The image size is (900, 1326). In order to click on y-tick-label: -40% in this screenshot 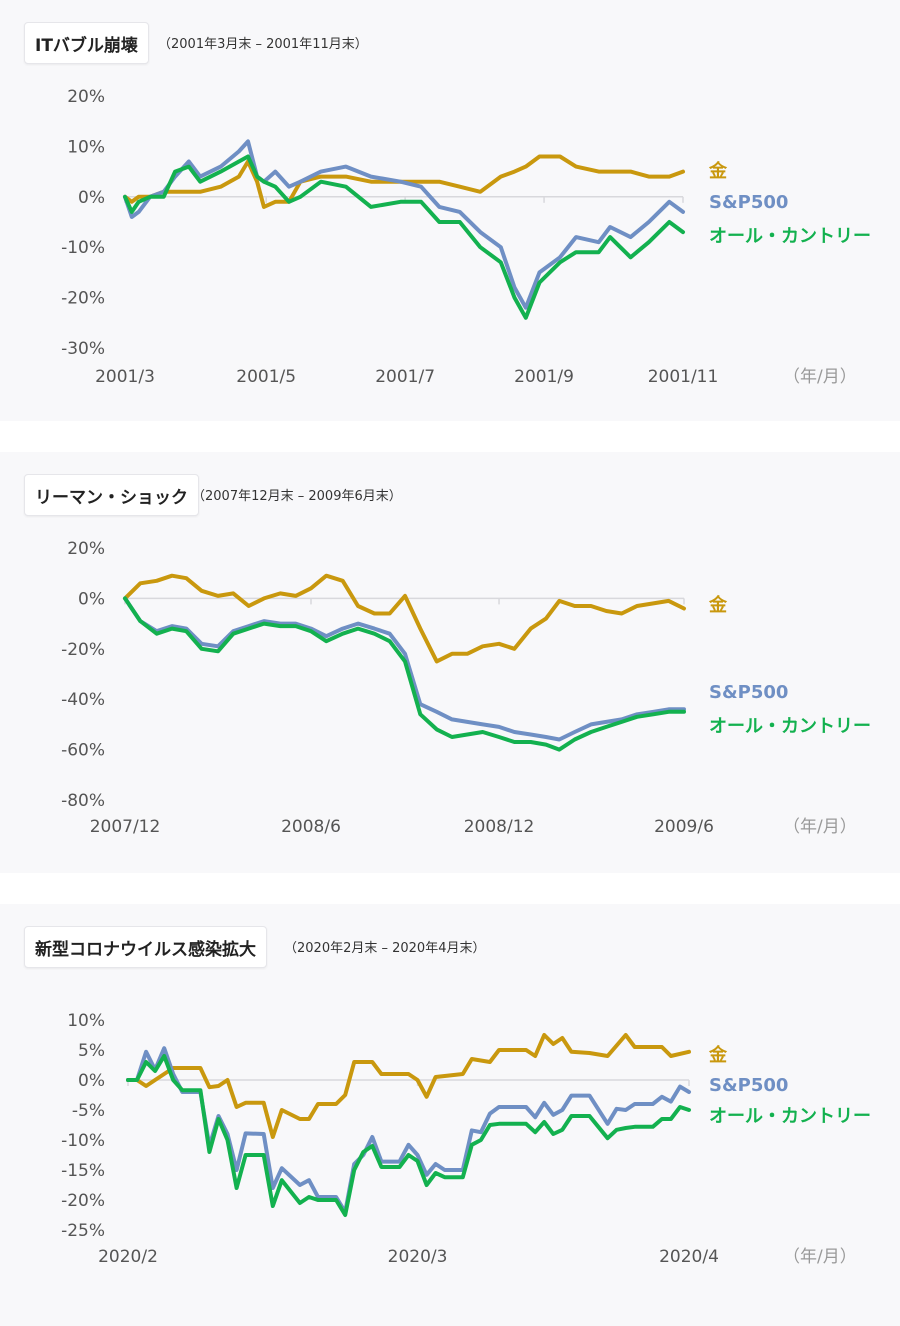, I will do `click(83, 700)`.